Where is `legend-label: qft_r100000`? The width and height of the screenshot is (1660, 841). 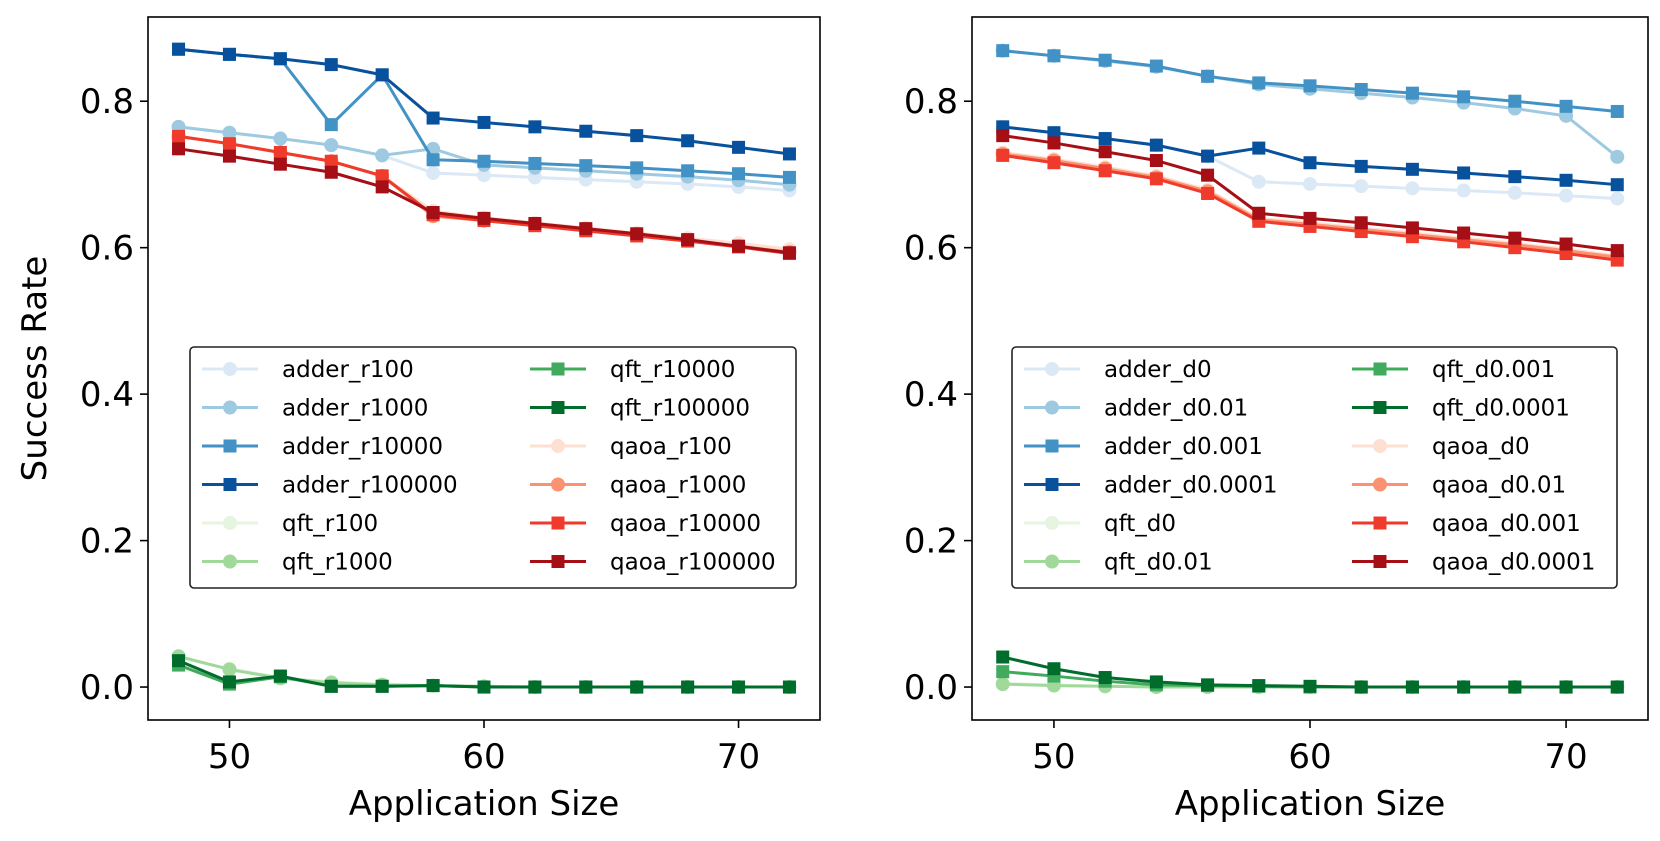
legend-label: qft_r100000 is located at coordinates (680, 409).